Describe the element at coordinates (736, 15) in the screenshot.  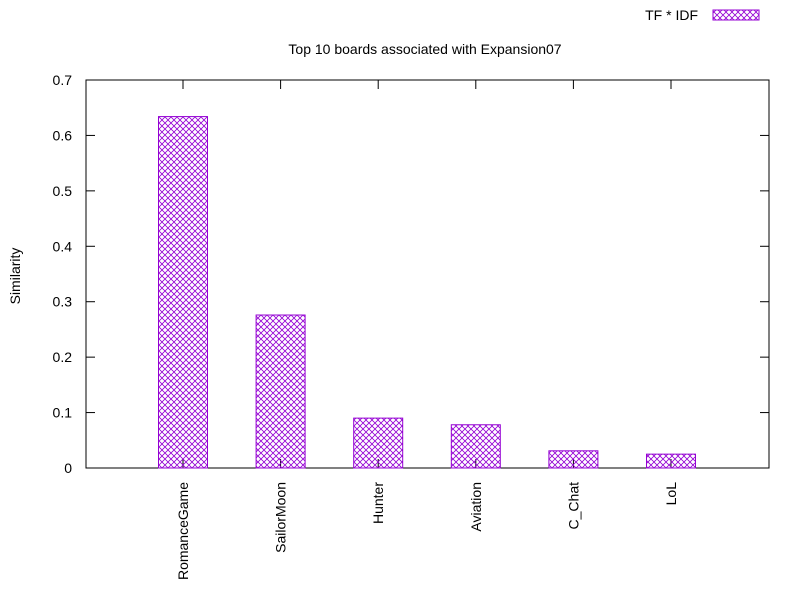
I see `legend-swatch` at that location.